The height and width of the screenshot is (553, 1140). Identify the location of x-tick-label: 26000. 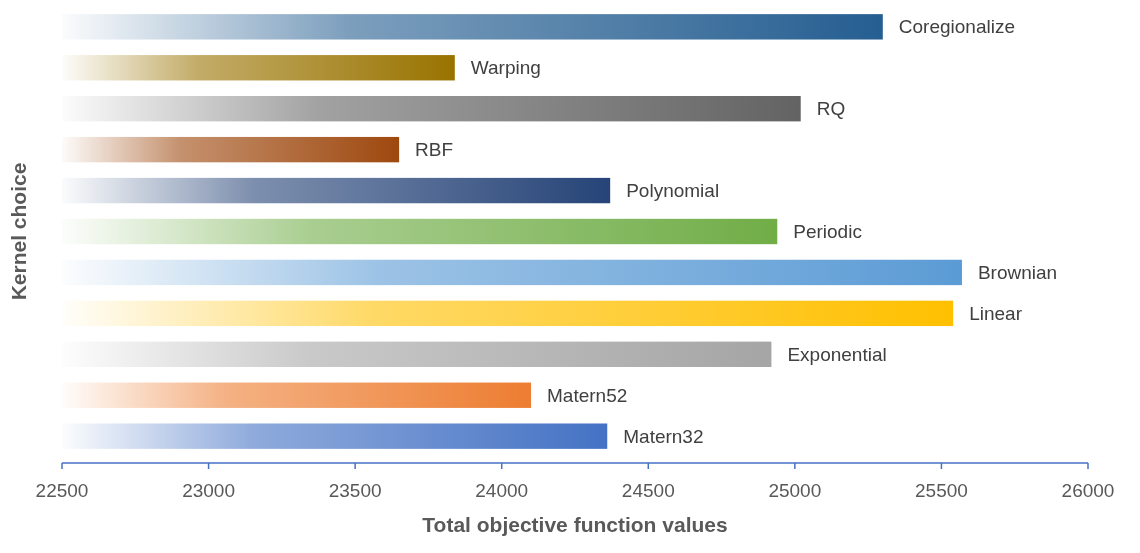
(1088, 490).